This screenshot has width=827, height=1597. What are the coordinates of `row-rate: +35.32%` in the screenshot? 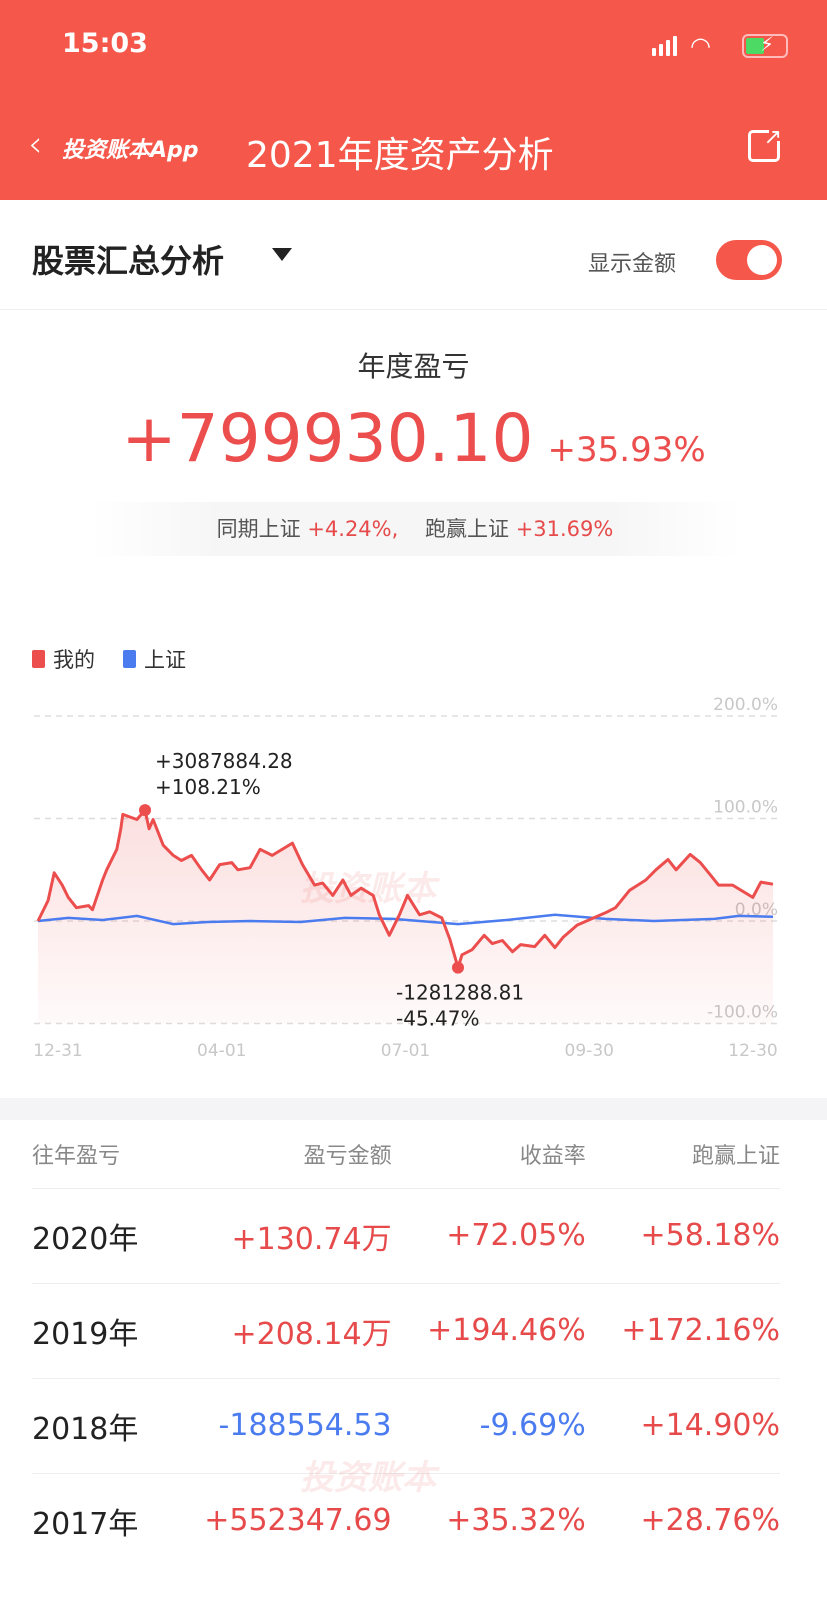 It's located at (488, 1520).